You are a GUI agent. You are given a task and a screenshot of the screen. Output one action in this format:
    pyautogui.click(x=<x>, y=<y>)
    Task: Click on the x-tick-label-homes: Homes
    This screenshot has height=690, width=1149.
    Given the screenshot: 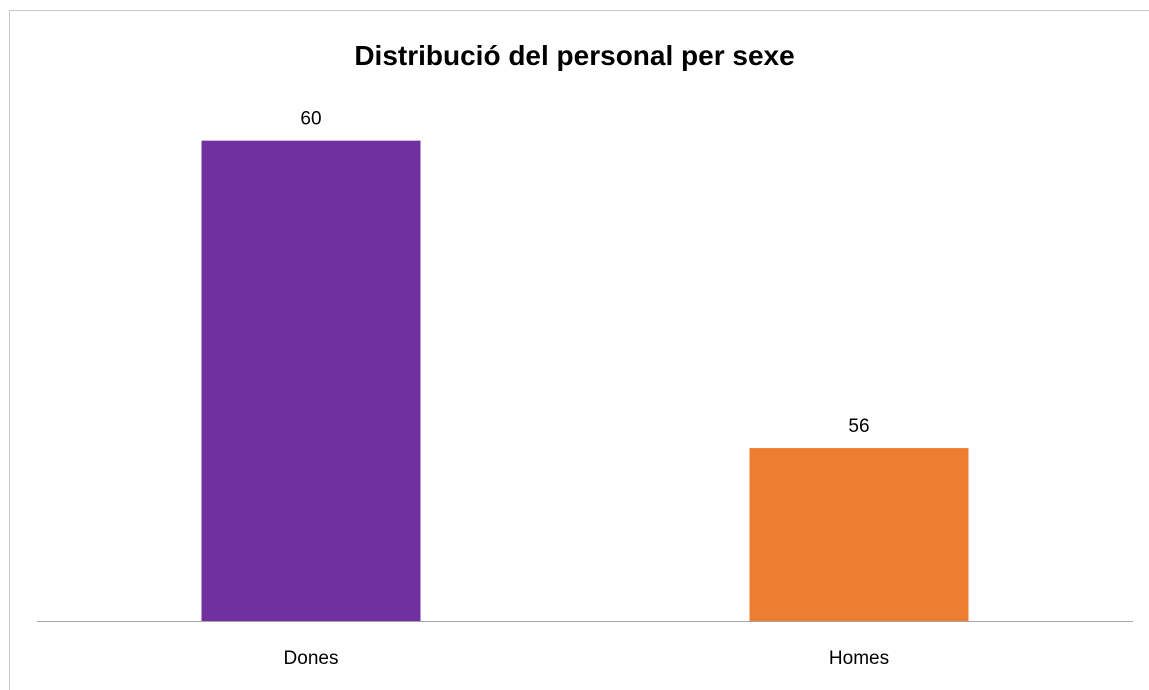 What is the action you would take?
    pyautogui.click(x=859, y=658)
    